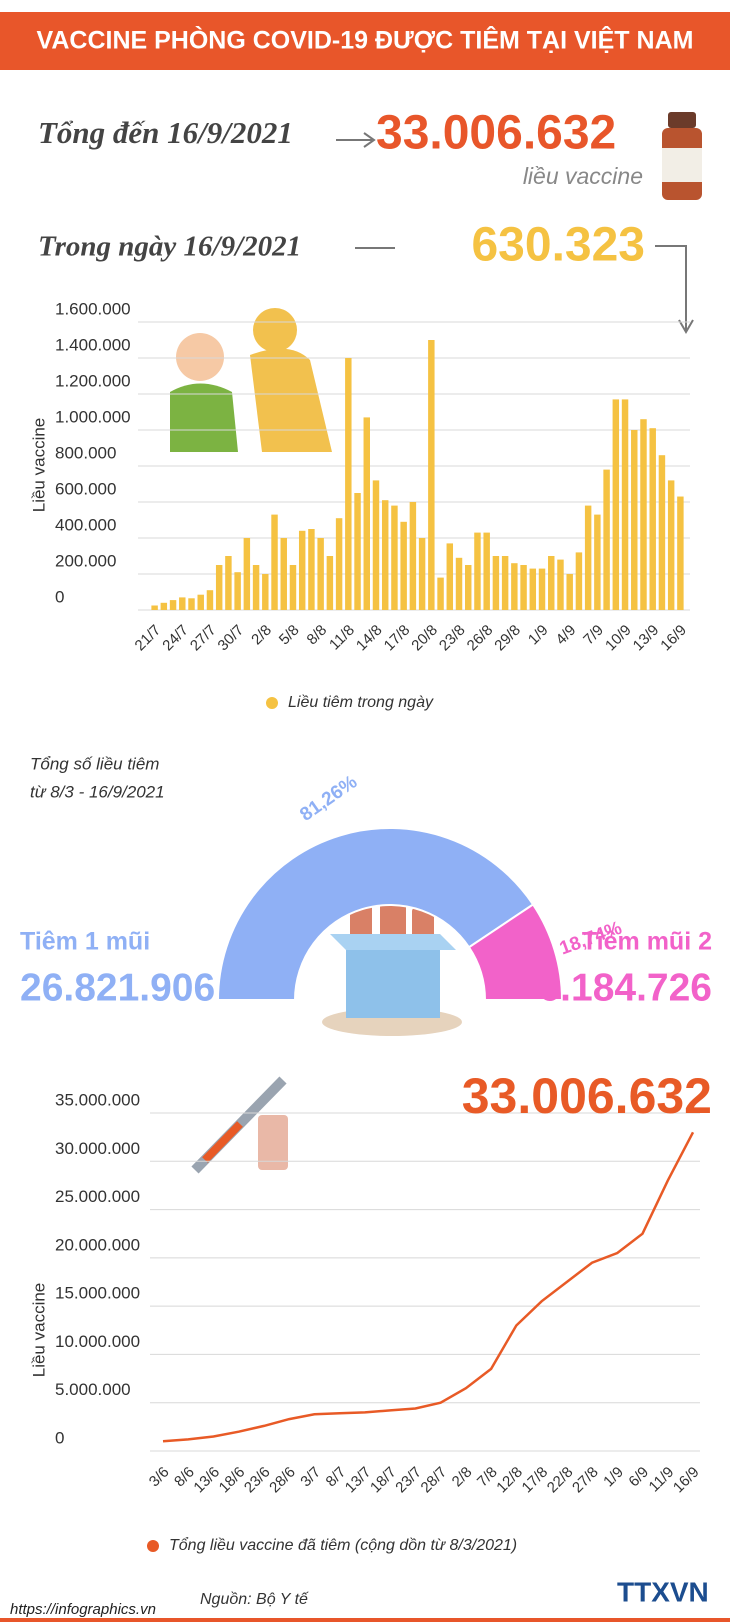  What do you see at coordinates (647, 942) in the screenshot?
I see `category-label: Tiêm mũi 2` at bounding box center [647, 942].